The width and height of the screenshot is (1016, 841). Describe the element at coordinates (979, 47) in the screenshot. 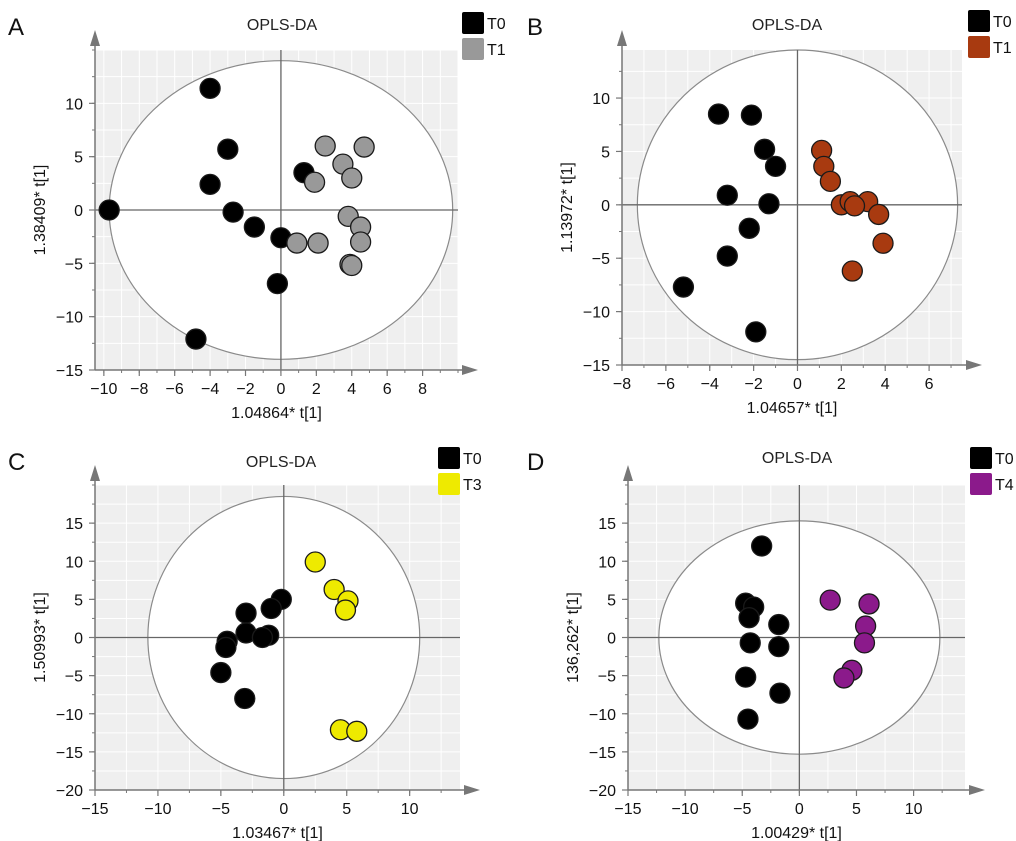

I see `legend-swatch-t1` at that location.